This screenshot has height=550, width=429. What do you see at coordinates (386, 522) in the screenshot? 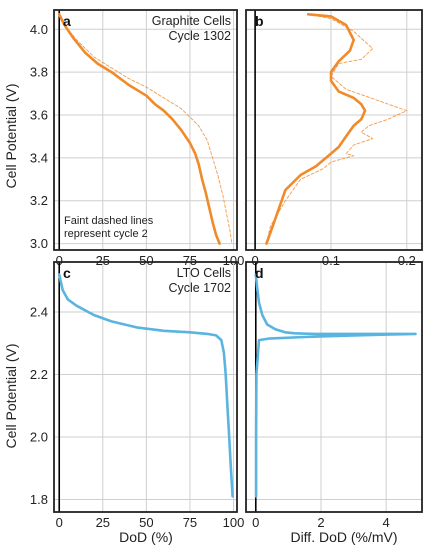
I see `xtick-label-d: 4` at bounding box center [386, 522].